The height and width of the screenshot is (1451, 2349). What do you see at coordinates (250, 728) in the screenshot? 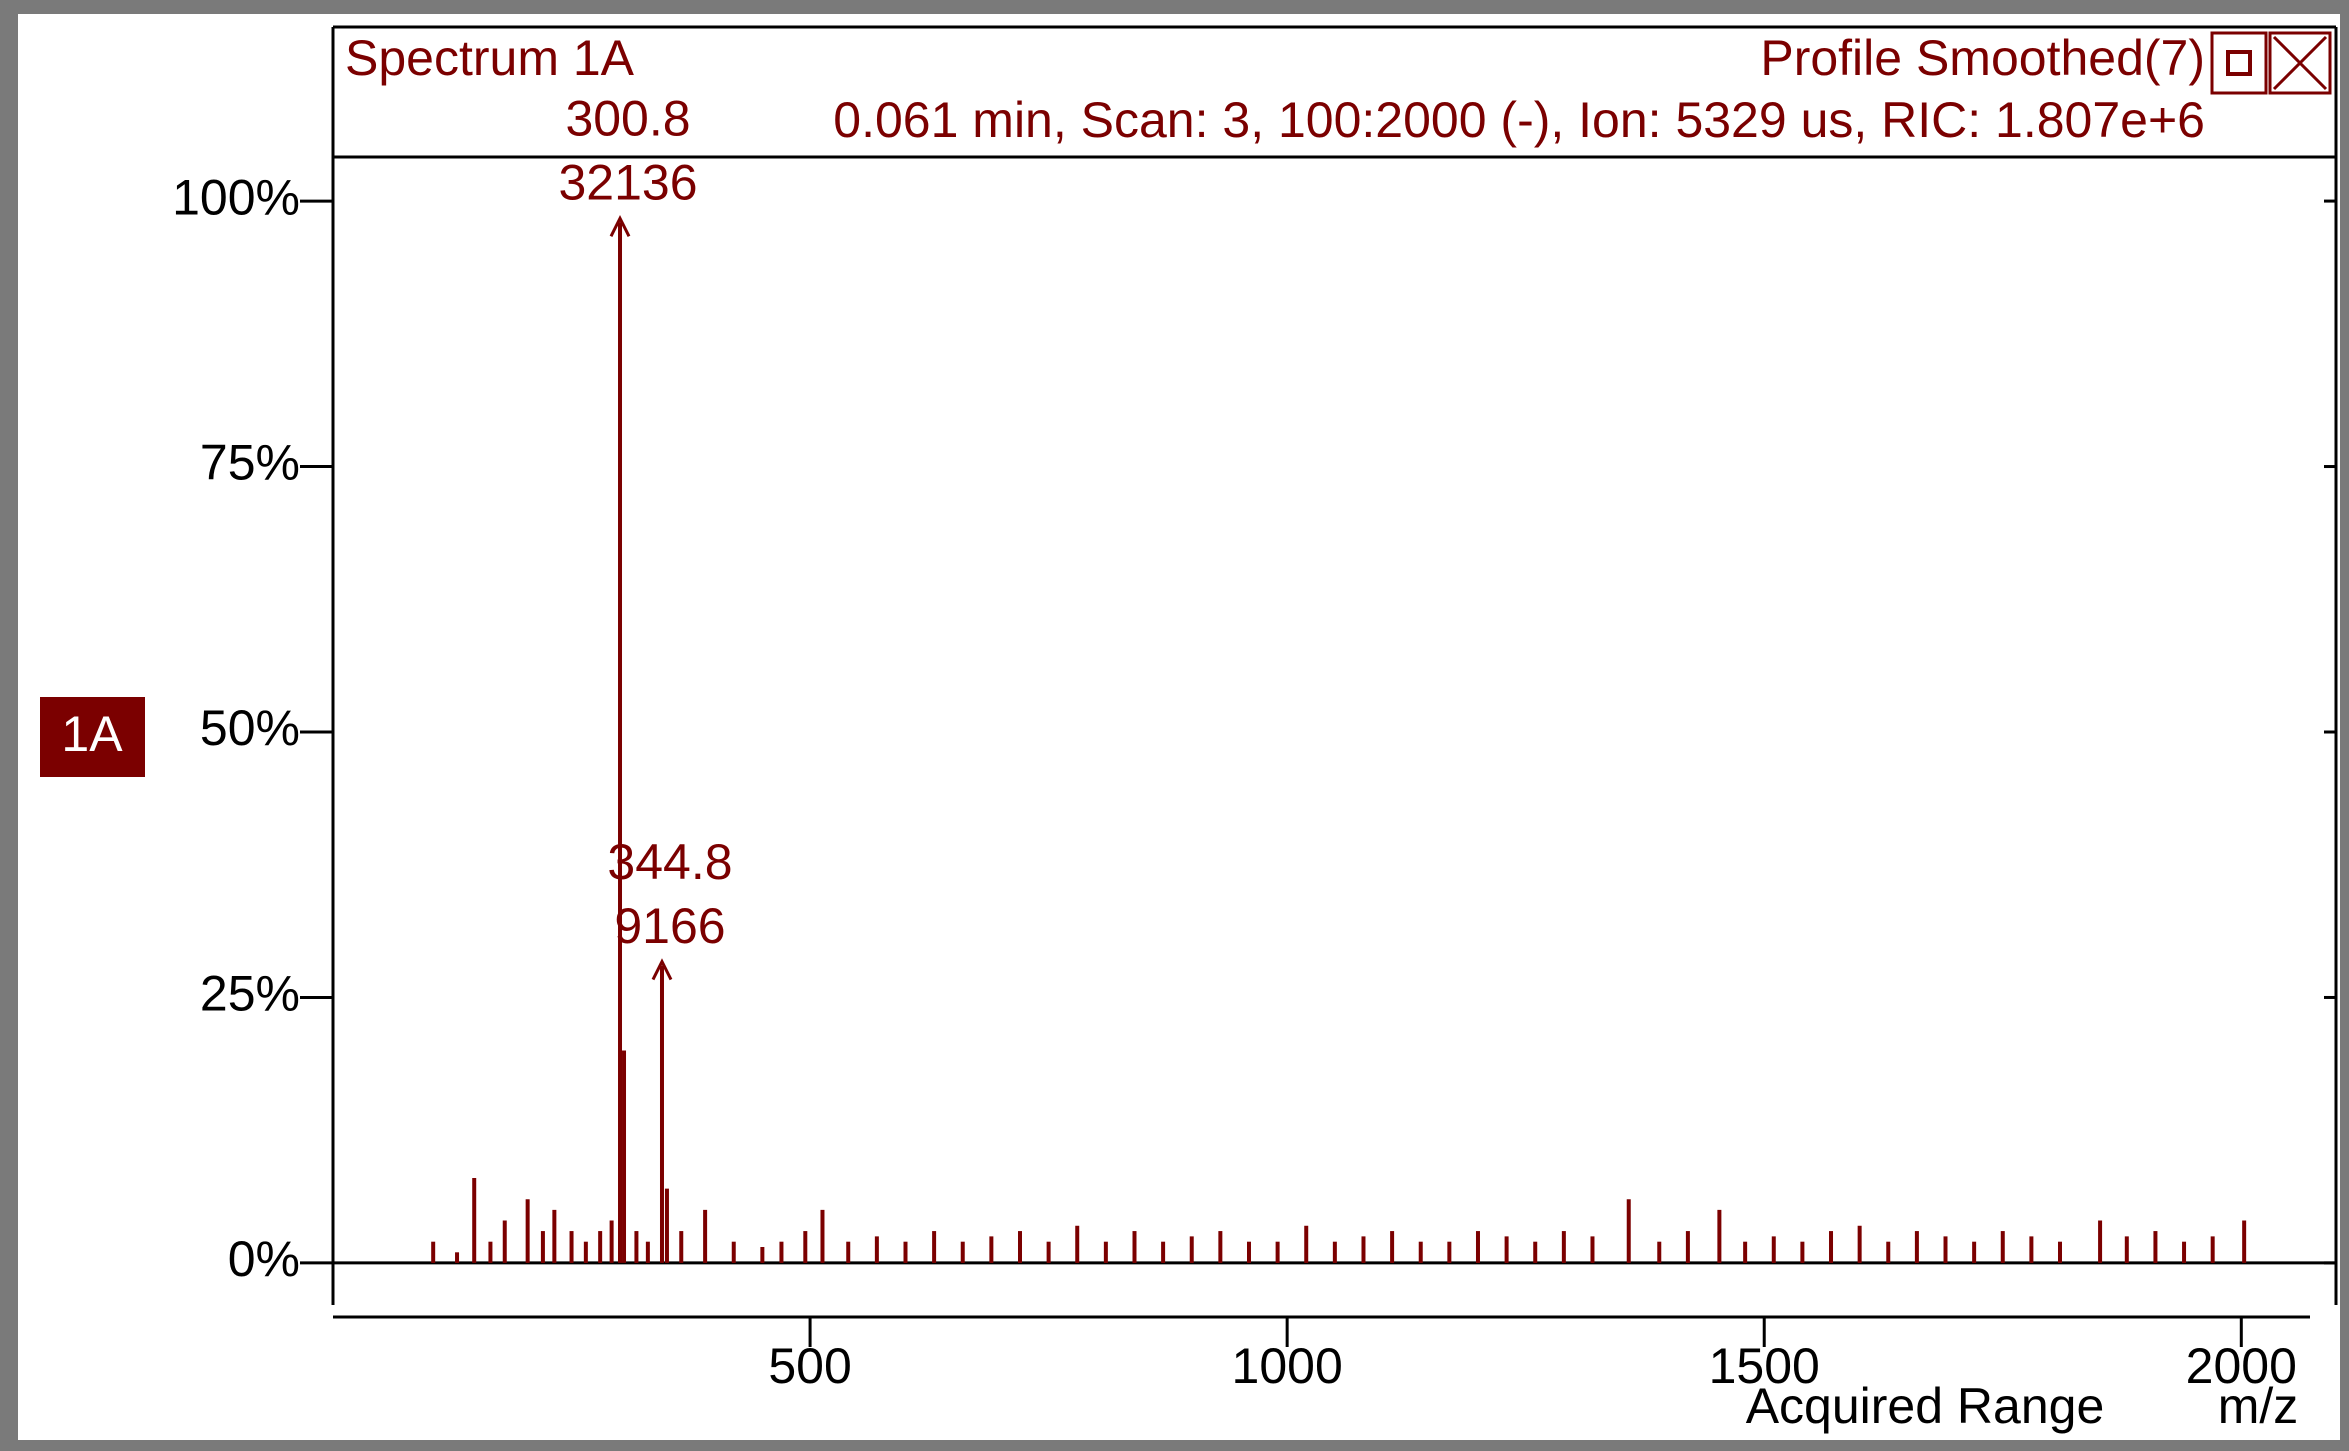
I see `y-tick-label: 50%` at bounding box center [250, 728].